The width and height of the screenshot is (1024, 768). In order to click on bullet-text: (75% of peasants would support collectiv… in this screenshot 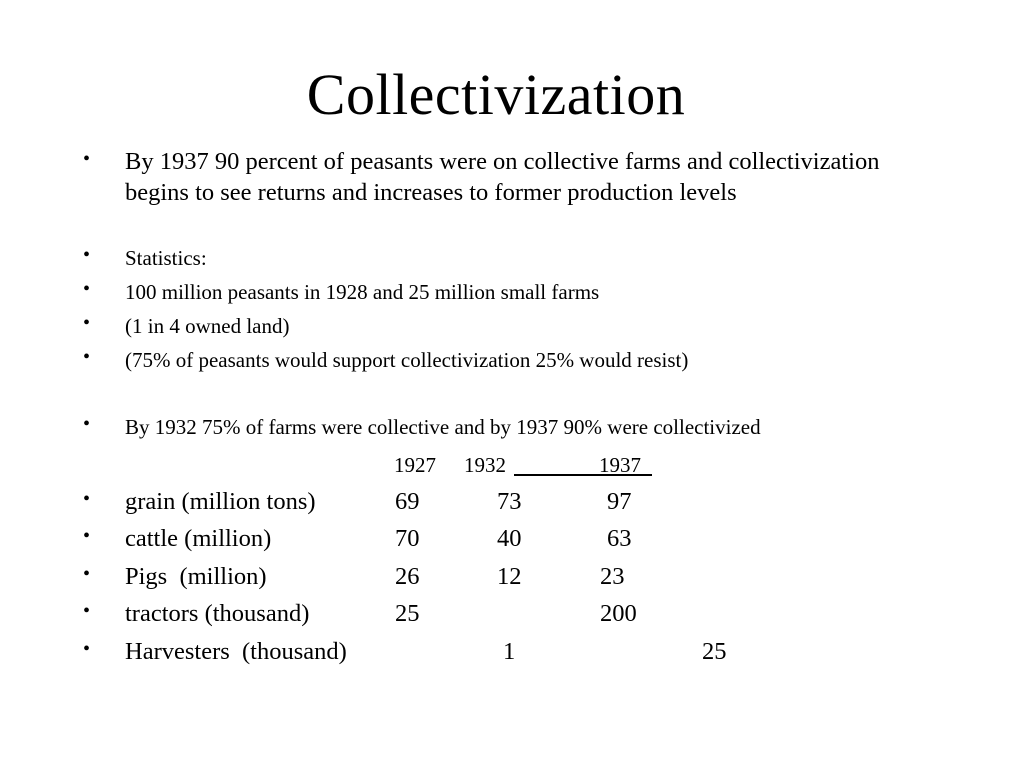, I will do `click(407, 360)`.